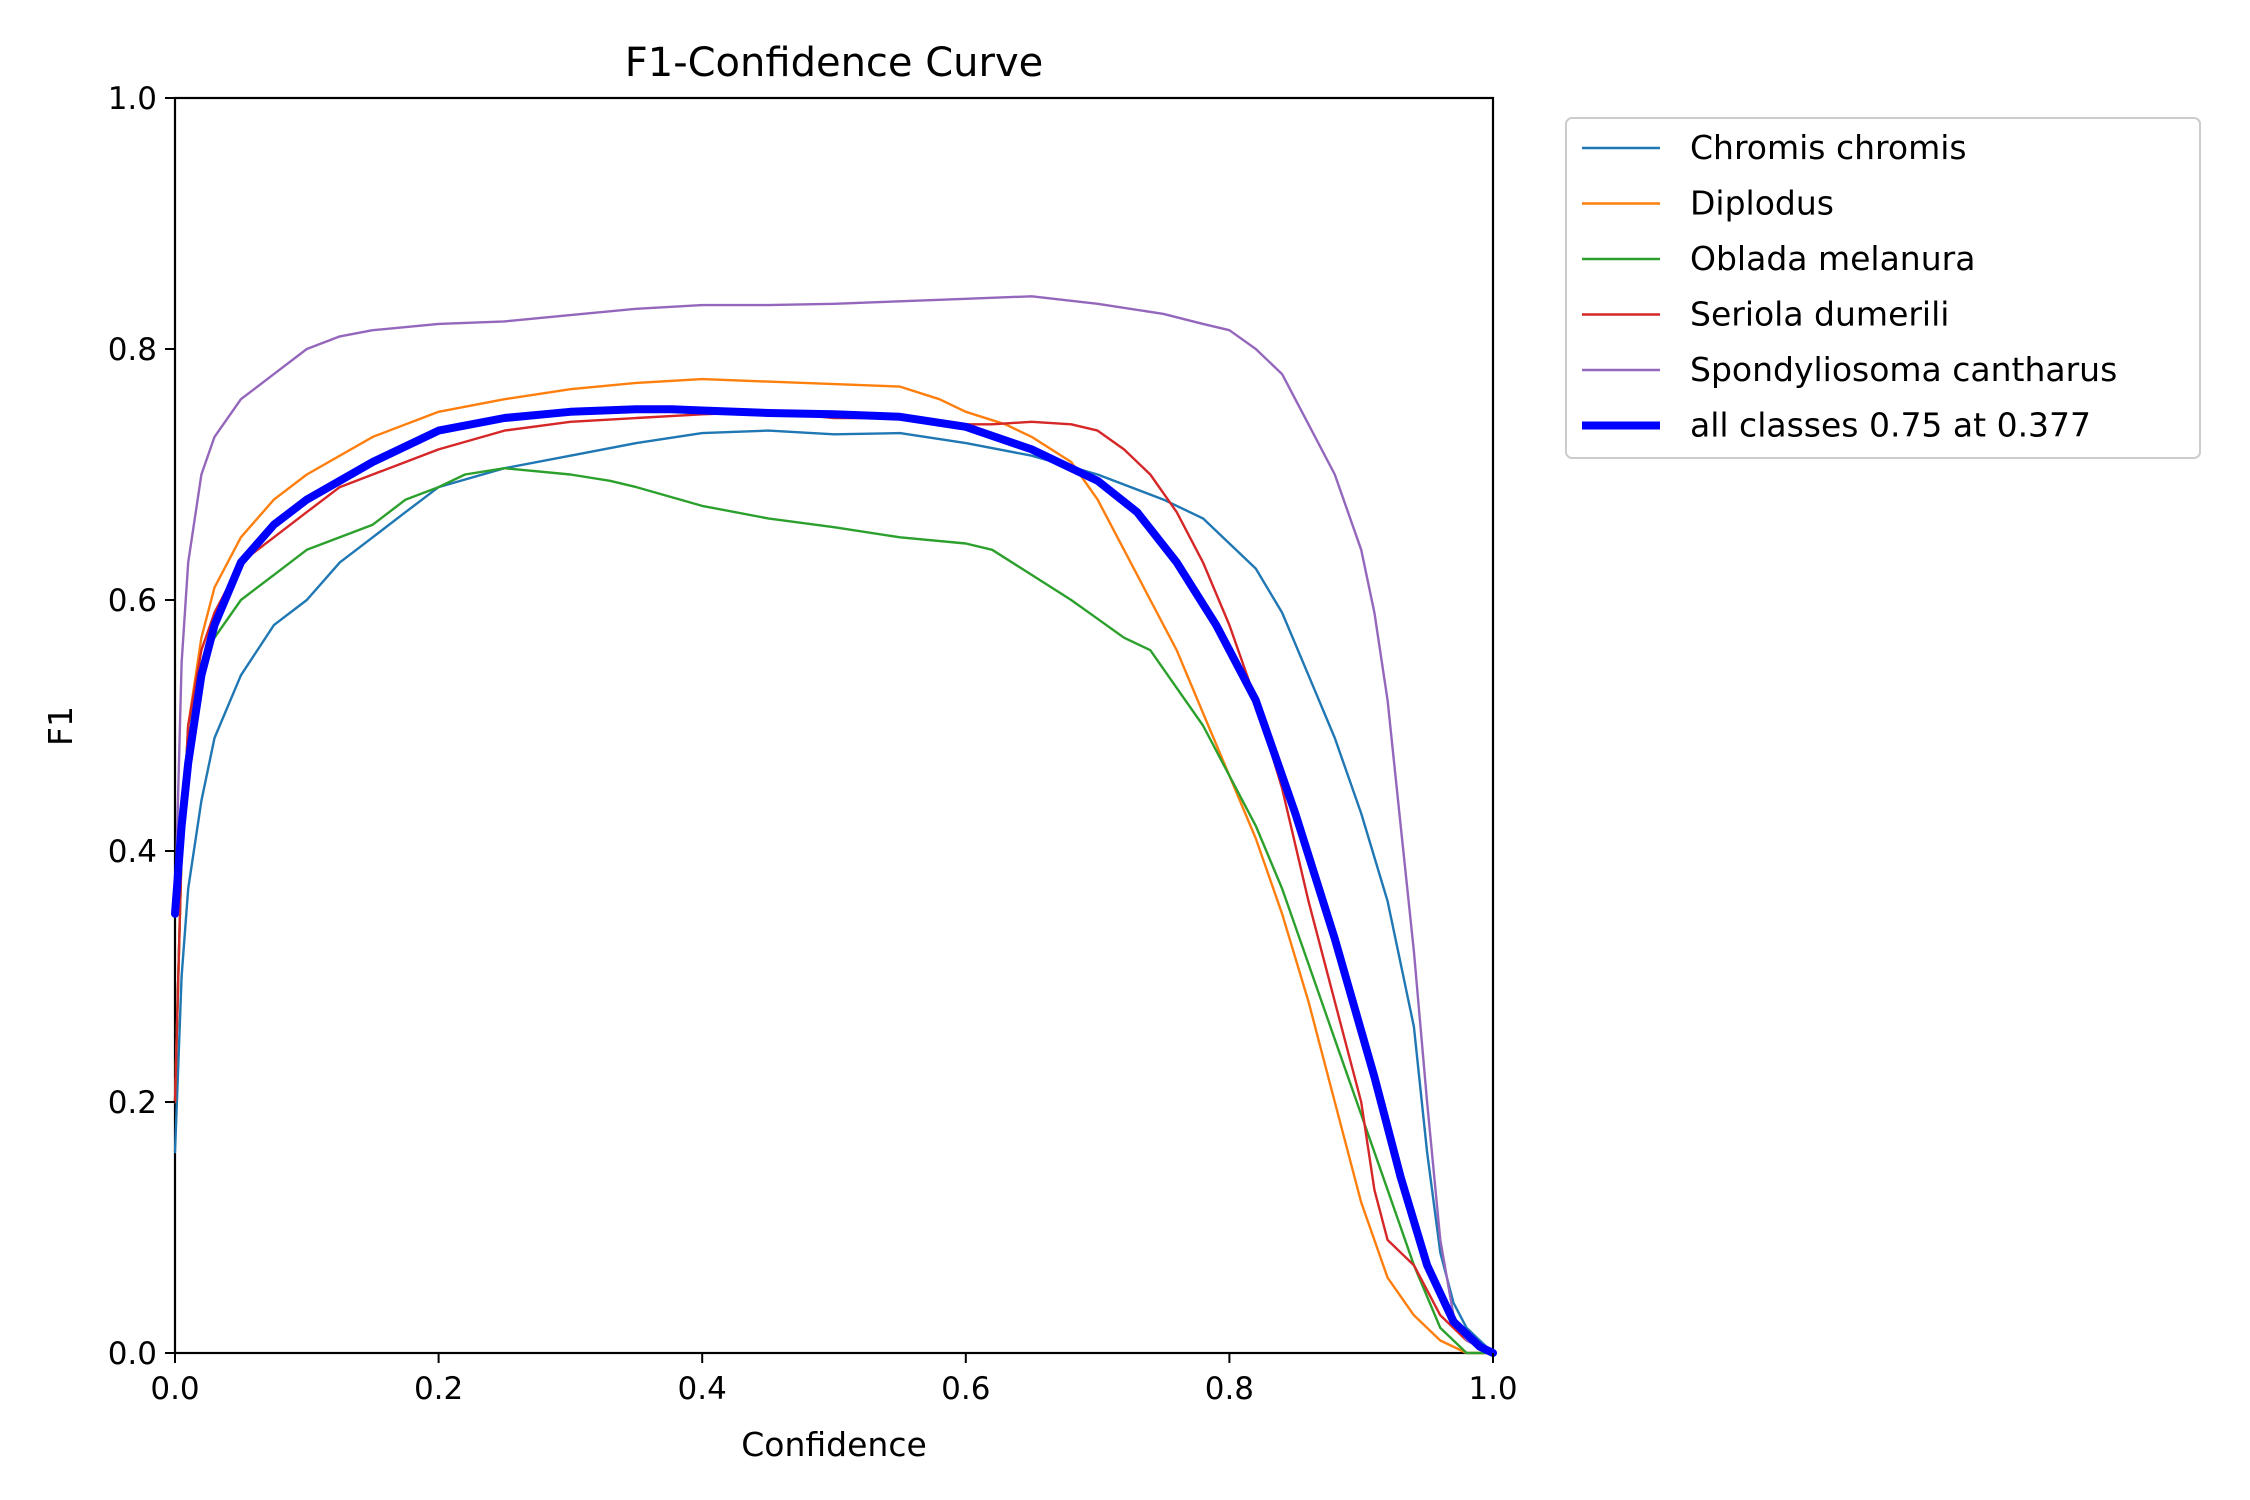  Describe the element at coordinates (1819, 314) in the screenshot. I see `legend-label-seriola-dumerili: Seriola dumerili` at that location.